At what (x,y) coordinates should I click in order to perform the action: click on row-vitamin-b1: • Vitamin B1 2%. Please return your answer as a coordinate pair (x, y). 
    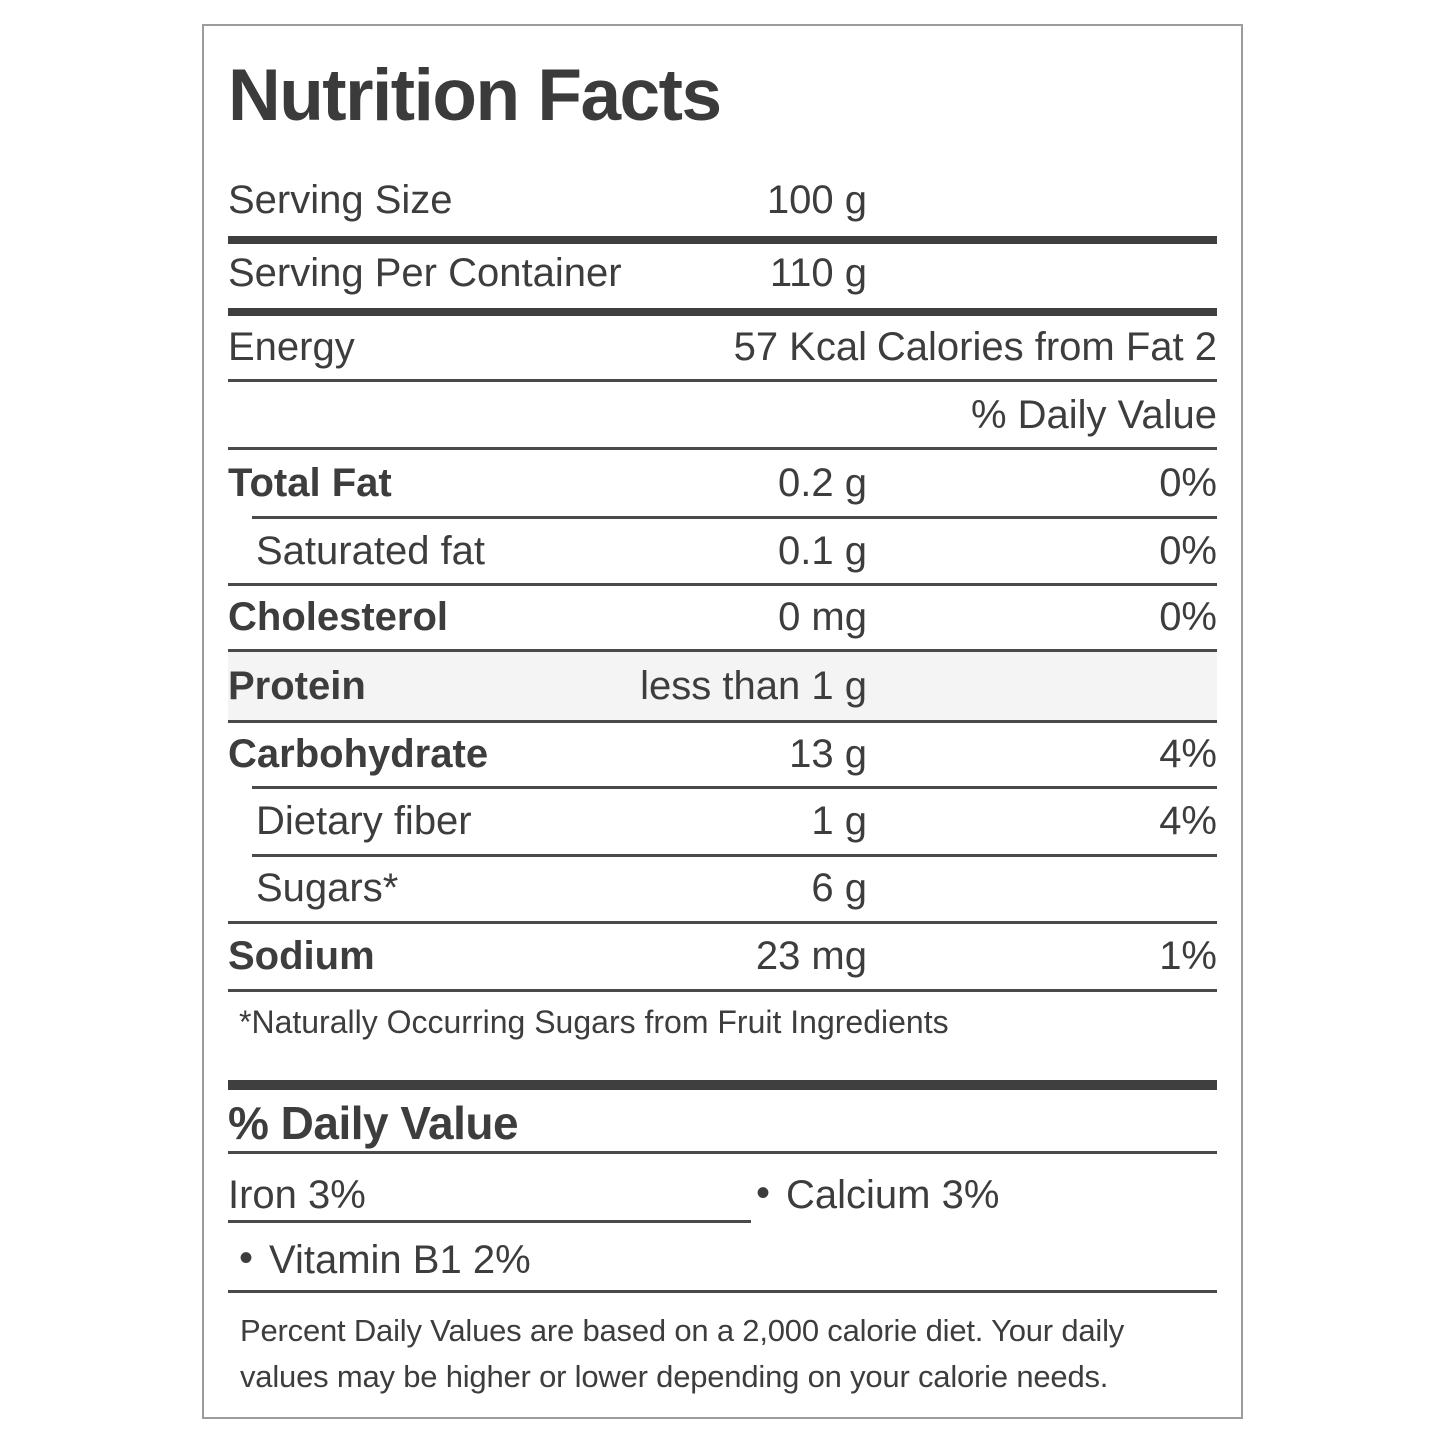
    Looking at the image, I should click on (728, 1258).